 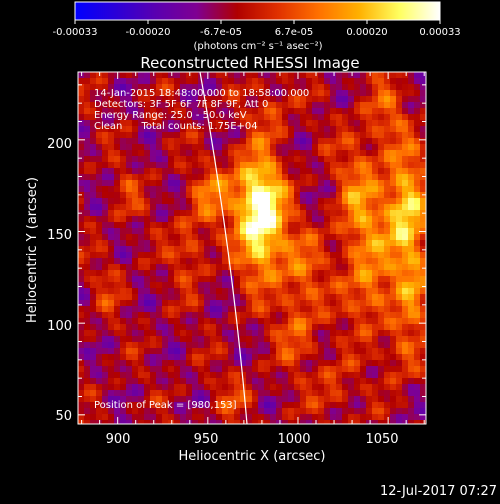 I want to click on colorbar-tick-3: 6.7e-05, so click(x=294, y=32).